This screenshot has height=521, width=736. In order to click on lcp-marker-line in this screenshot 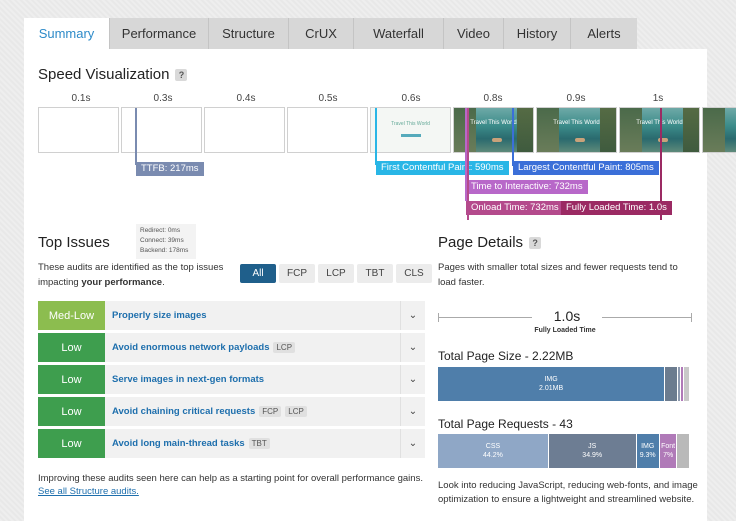, I will do `click(513, 137)`.